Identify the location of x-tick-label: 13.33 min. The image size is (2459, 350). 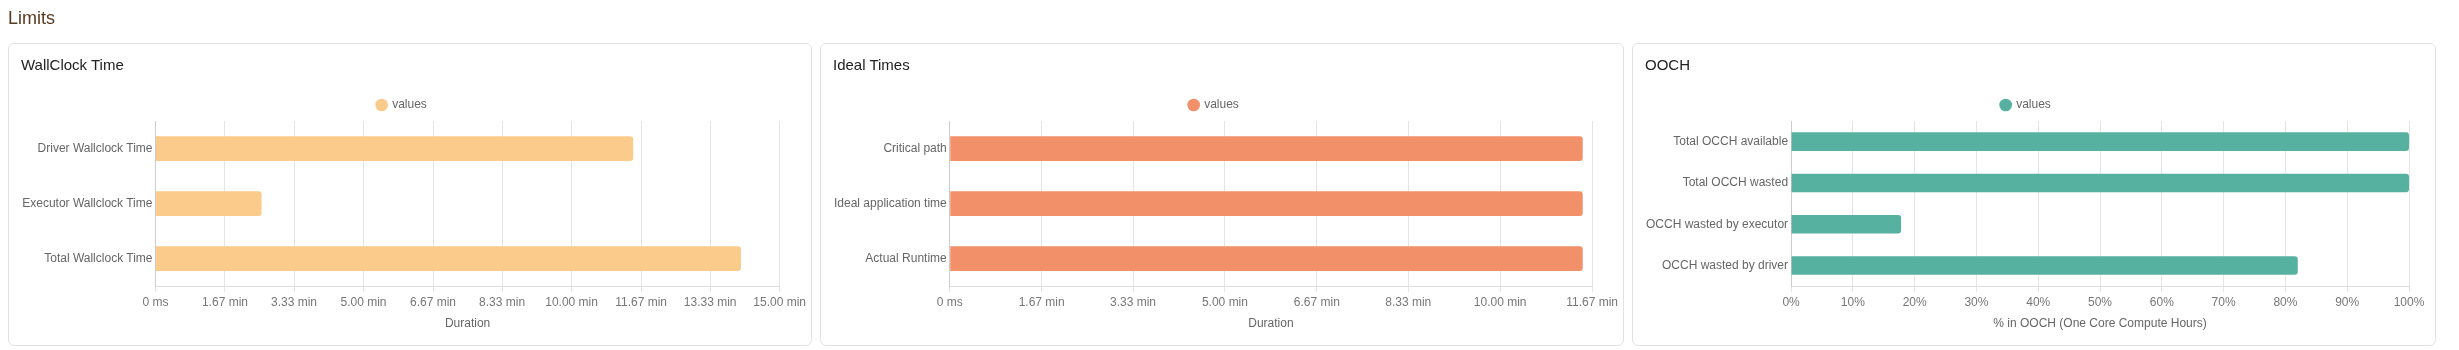
(710, 301).